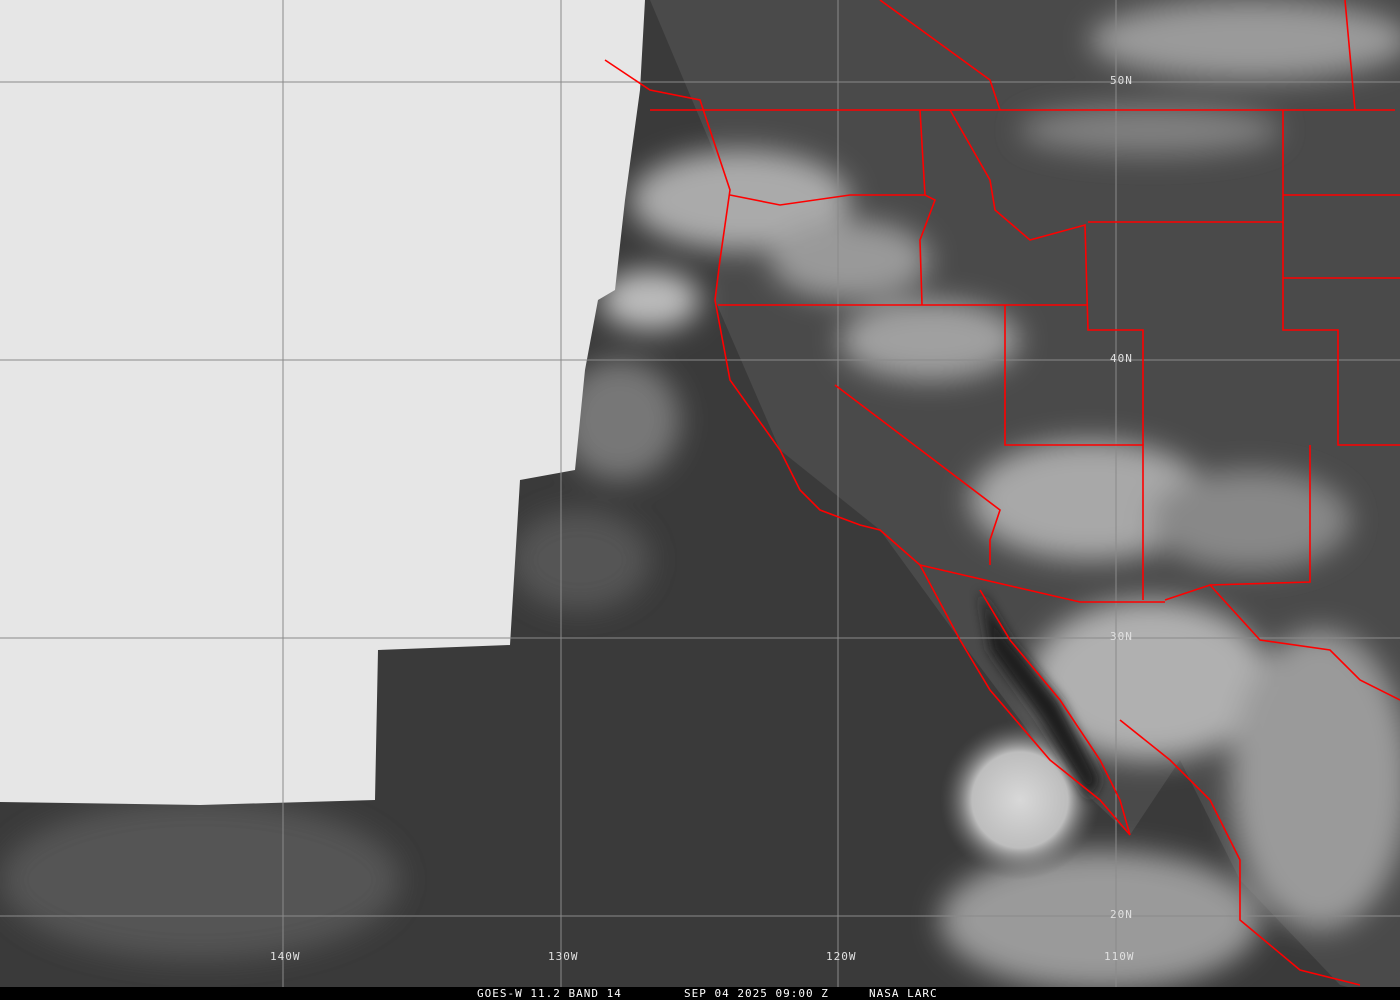 The height and width of the screenshot is (1000, 1400). What do you see at coordinates (1121, 80) in the screenshot?
I see `lat-label-50n: 50N` at bounding box center [1121, 80].